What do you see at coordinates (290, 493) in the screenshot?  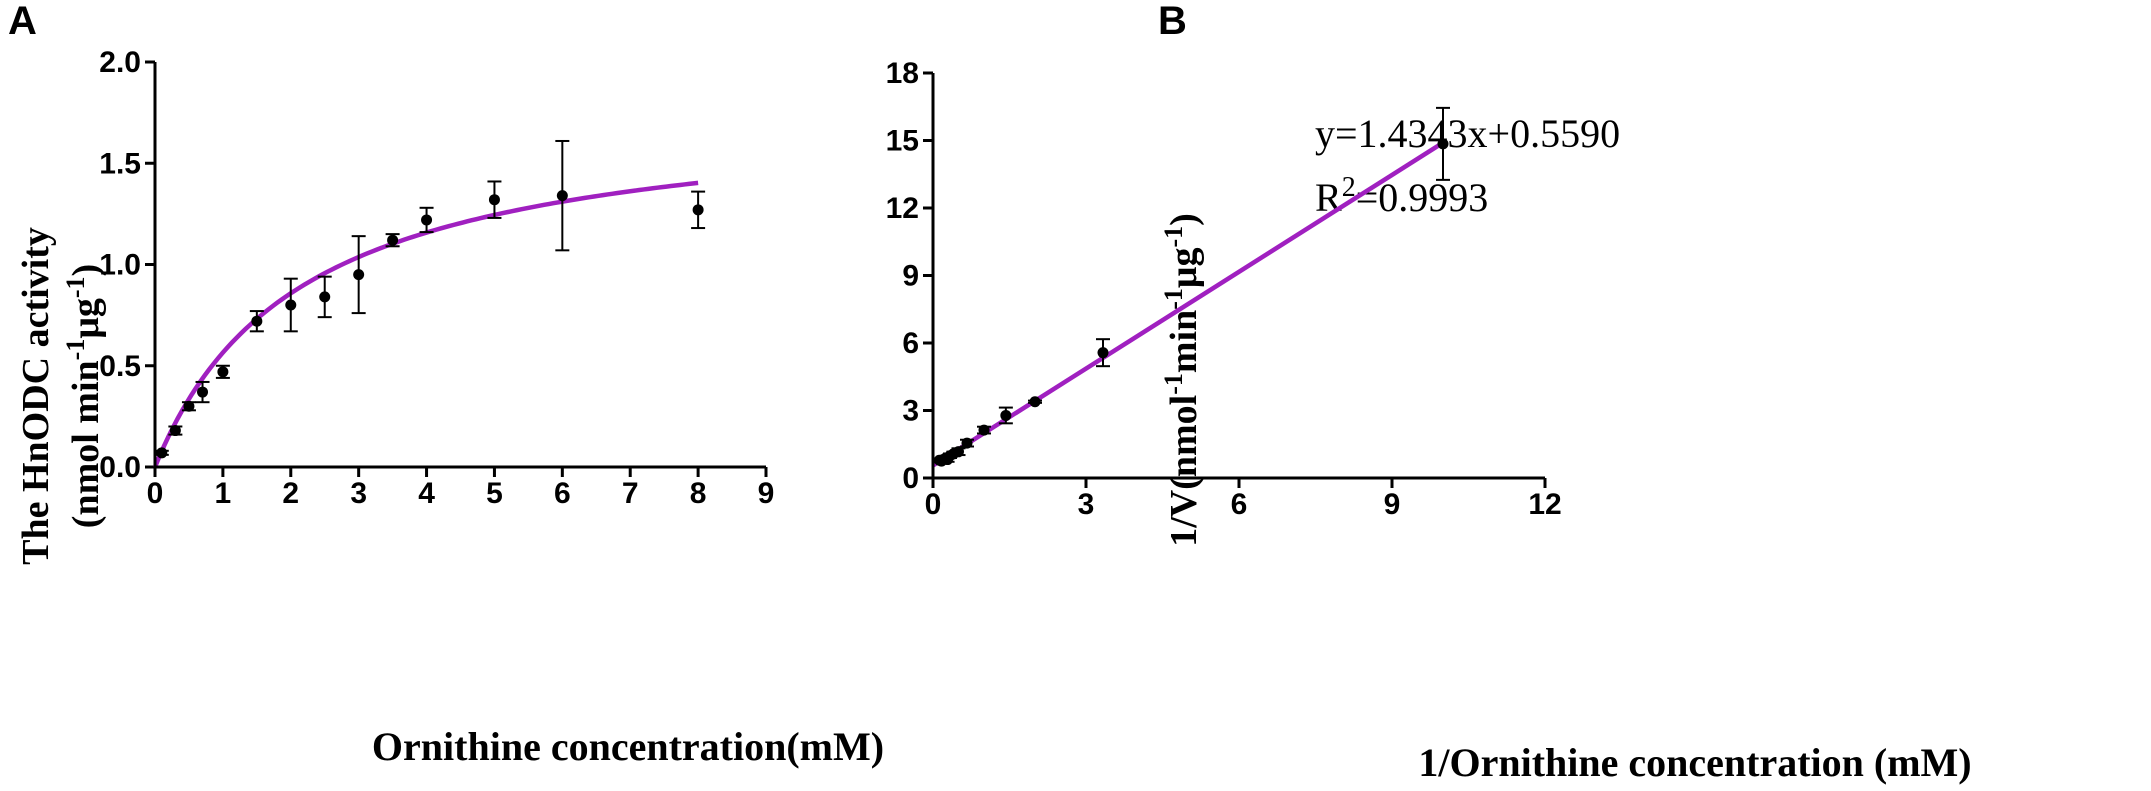 I see `x-tick-label: 2` at bounding box center [290, 493].